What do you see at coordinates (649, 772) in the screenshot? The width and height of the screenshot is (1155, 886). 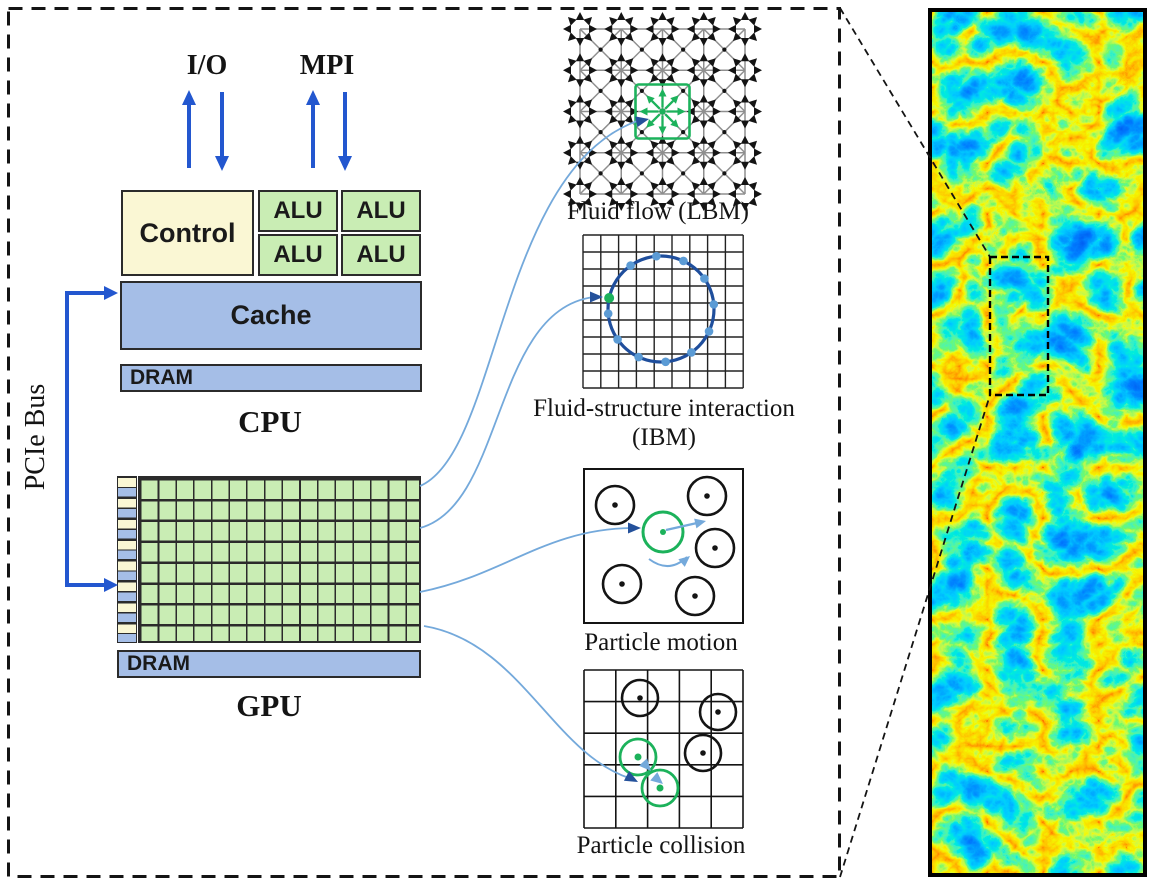 I see `green-colliding-particles` at bounding box center [649, 772].